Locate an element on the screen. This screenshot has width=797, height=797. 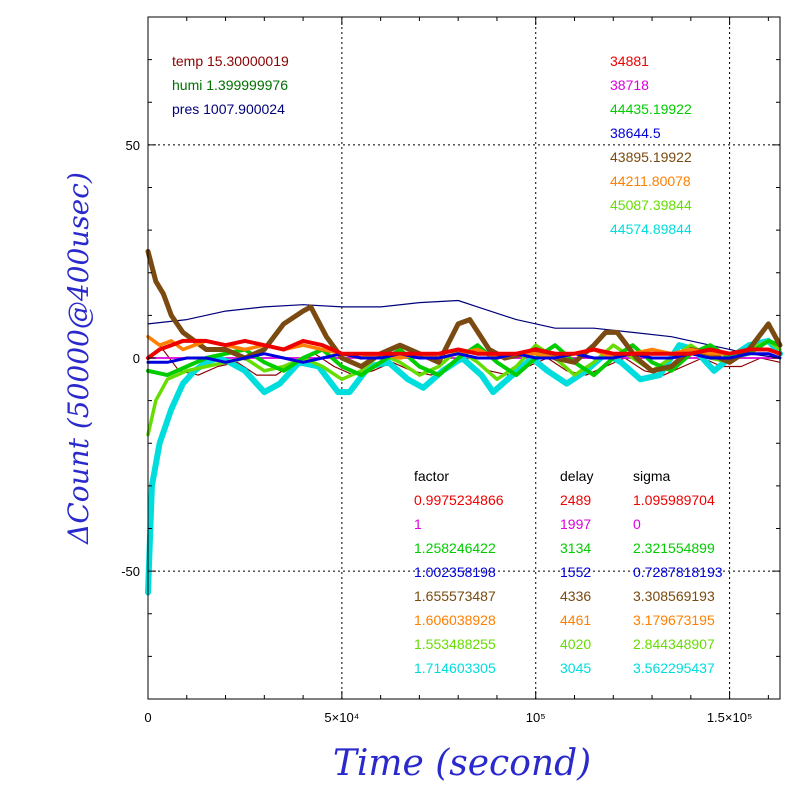
env-legend-item: temp 15.30000019 is located at coordinates (230, 61).